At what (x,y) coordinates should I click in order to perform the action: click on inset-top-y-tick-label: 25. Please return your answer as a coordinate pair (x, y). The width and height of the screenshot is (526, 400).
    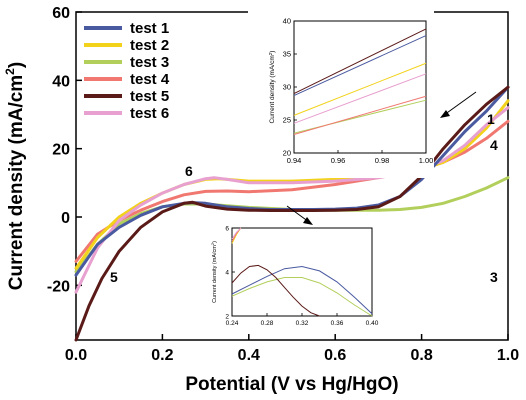
    Looking at the image, I should click on (287, 120).